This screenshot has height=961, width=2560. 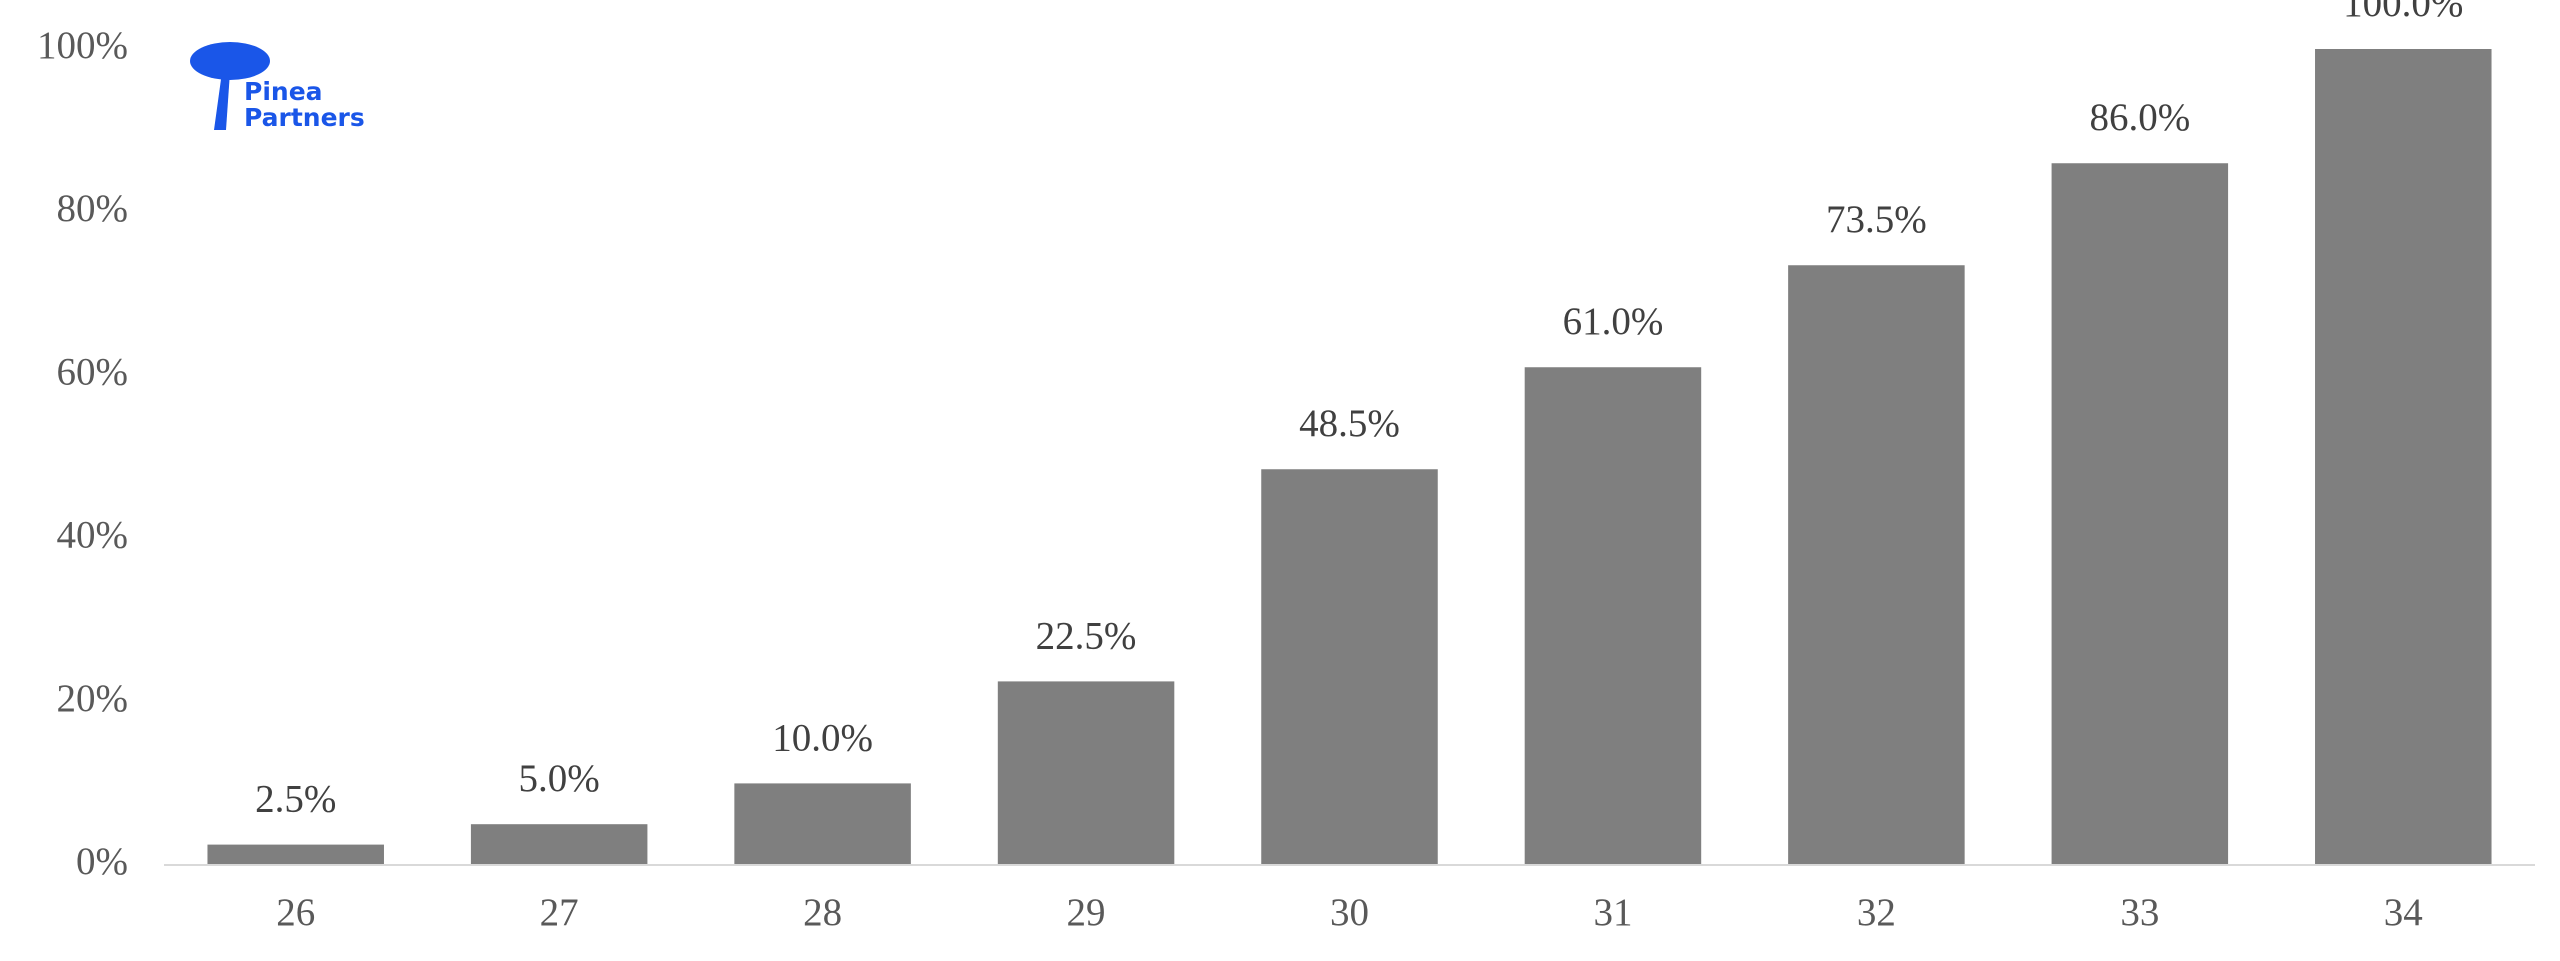 I want to click on data-label: 5.0%, so click(x=559, y=778).